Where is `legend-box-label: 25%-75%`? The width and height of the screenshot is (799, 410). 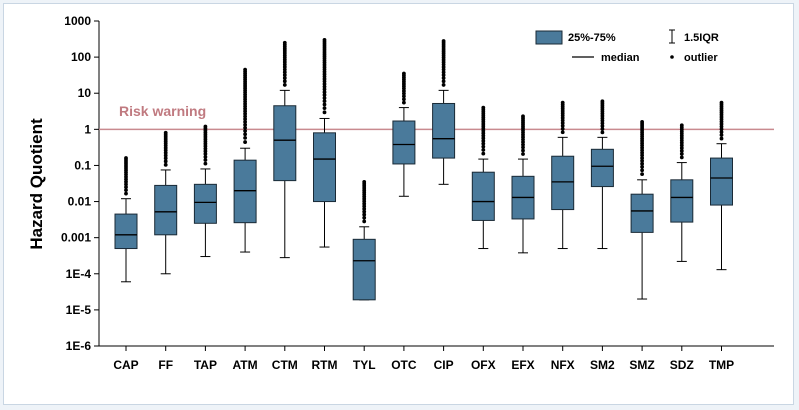 legend-box-label: 25%-75% is located at coordinates (592, 38).